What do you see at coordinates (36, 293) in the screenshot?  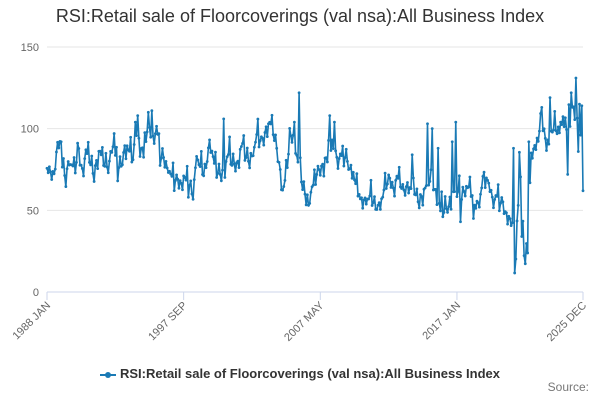 I see `y-tick-label-0: 0` at bounding box center [36, 293].